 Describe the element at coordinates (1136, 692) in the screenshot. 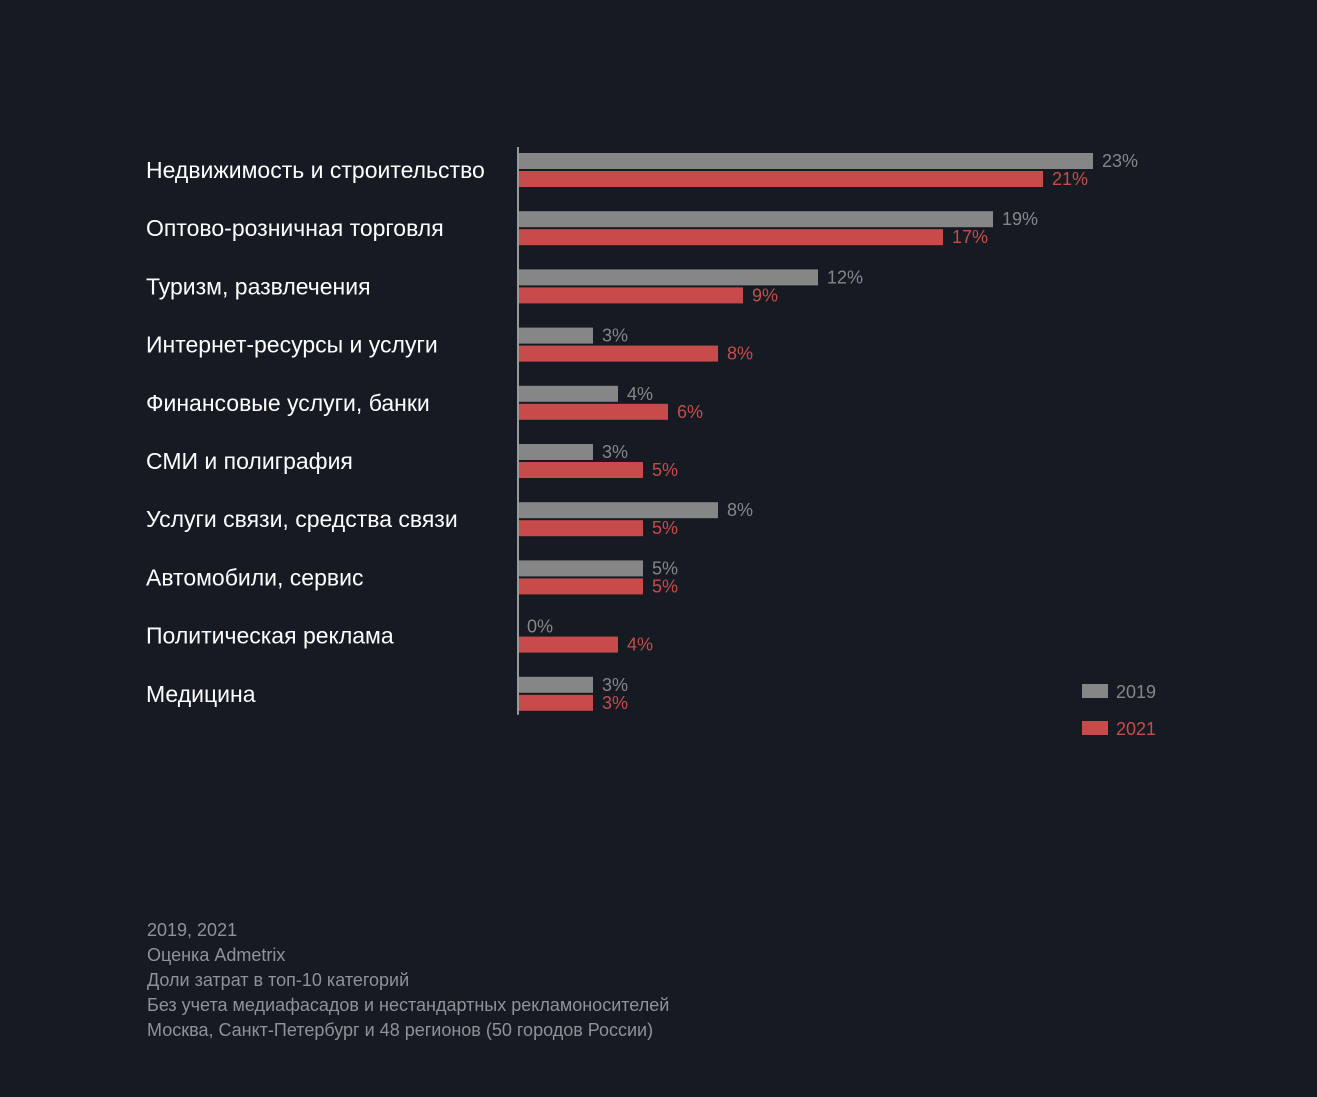

I see `legend-label-2019: 2019` at that location.